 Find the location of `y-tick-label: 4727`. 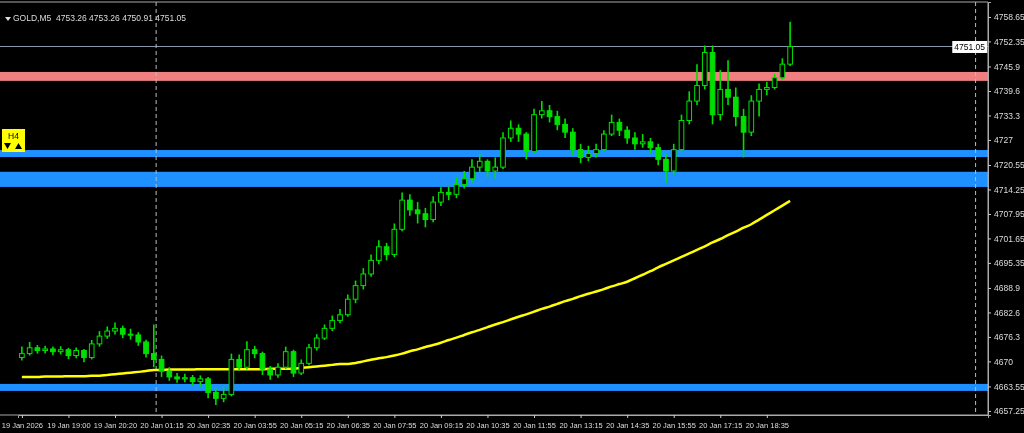

y-tick-label: 4727 is located at coordinates (1004, 140).